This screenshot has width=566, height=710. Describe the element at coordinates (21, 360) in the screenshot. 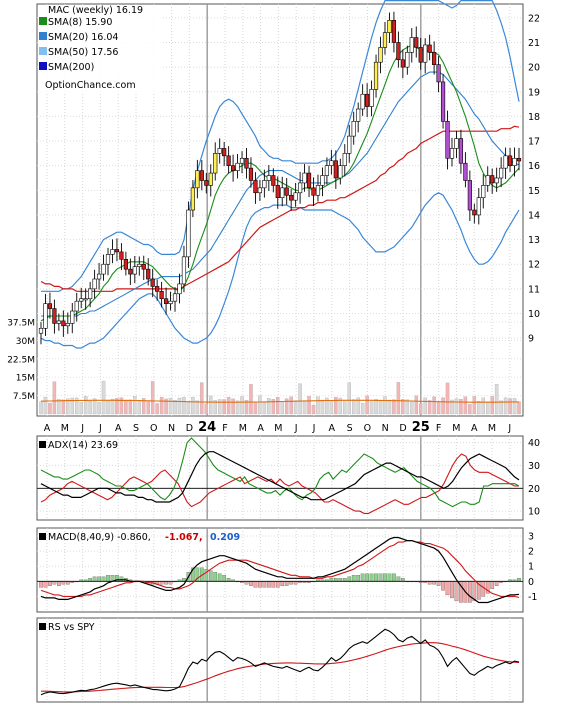

I see `volume-tick-label: 22.5M` at that location.